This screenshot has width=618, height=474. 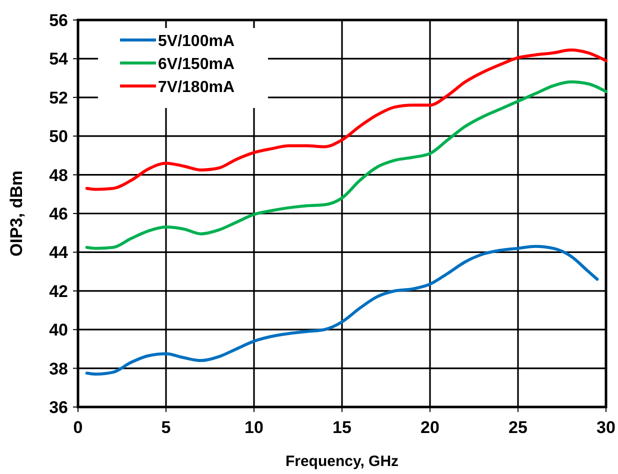 What do you see at coordinates (16, 213) in the screenshot?
I see `y-axis-title: OIP3, dBm` at bounding box center [16, 213].